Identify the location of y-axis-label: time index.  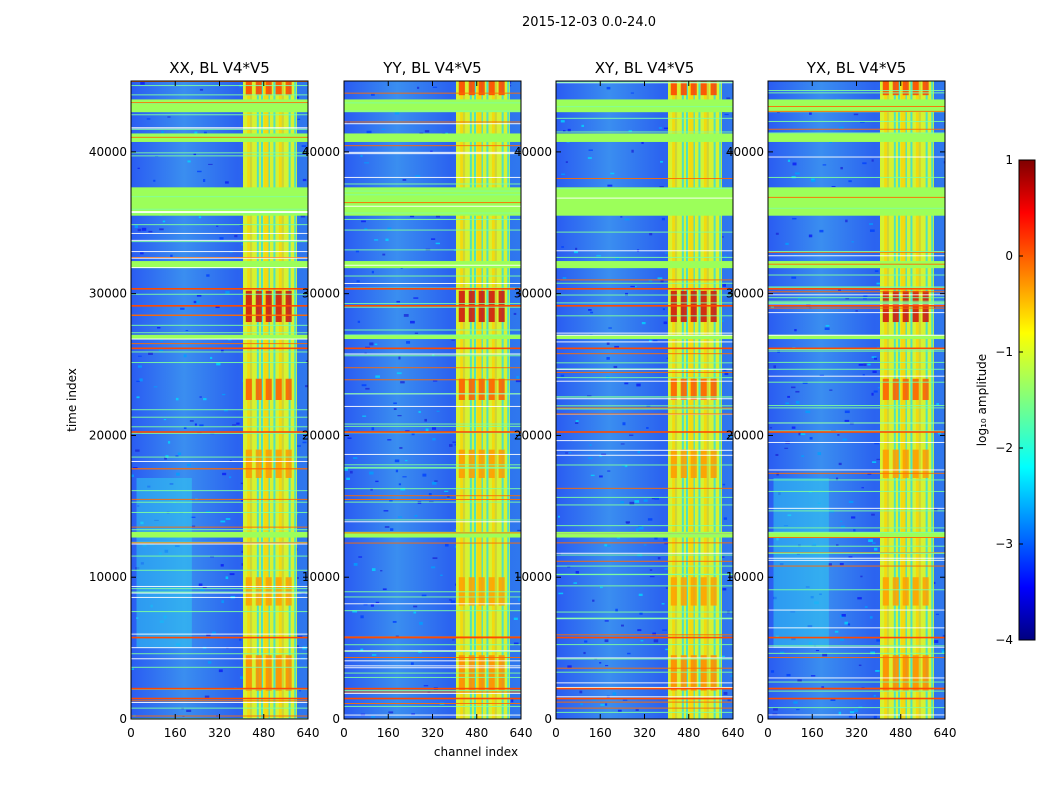
(72, 400).